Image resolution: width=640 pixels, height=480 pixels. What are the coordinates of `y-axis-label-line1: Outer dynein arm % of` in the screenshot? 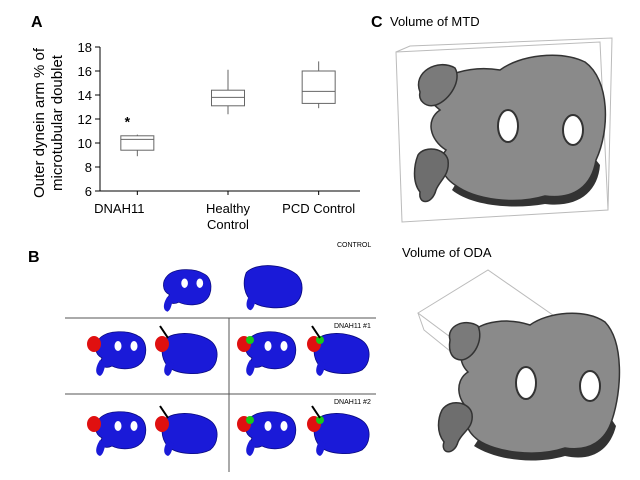 It's located at (39, 122).